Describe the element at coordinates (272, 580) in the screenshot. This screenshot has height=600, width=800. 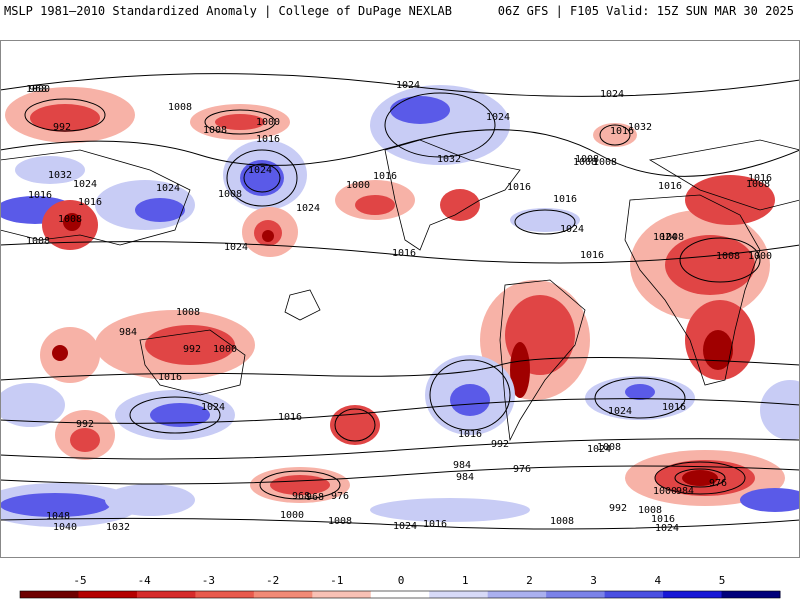
I see `colorbar-tick-label: -2` at that location.